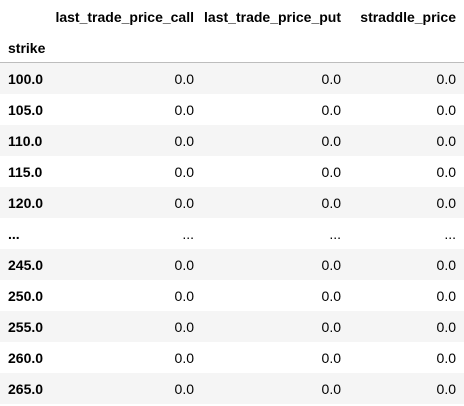 Image resolution: width=464 pixels, height=406 pixels. Describe the element at coordinates (26, 78) in the screenshot. I see `row-index-strike: 100.0` at that location.